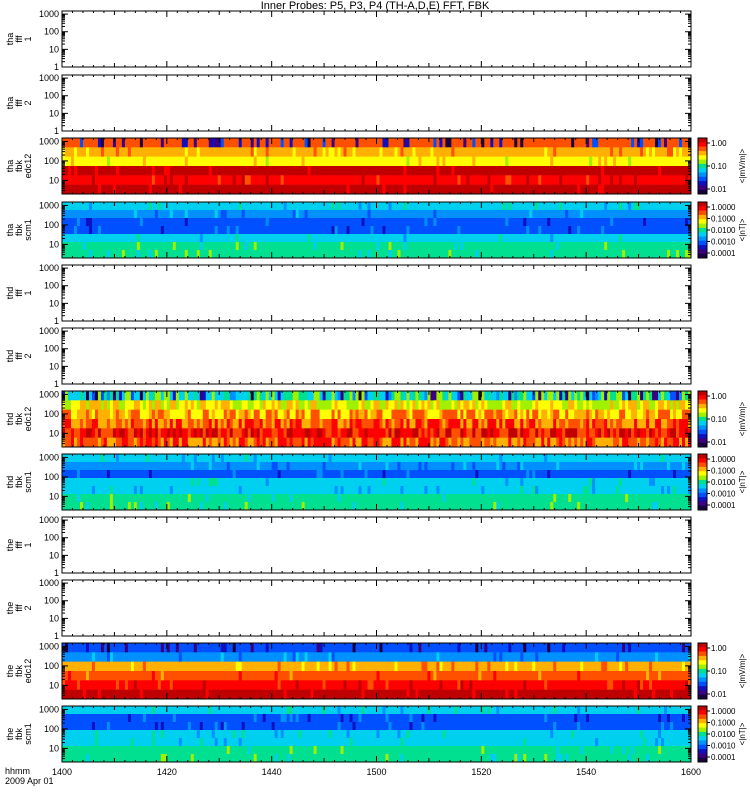 The width and height of the screenshot is (750, 800). What do you see at coordinates (49, 14) in the screenshot?
I see `y-tick-label: 1000` at bounding box center [49, 14].